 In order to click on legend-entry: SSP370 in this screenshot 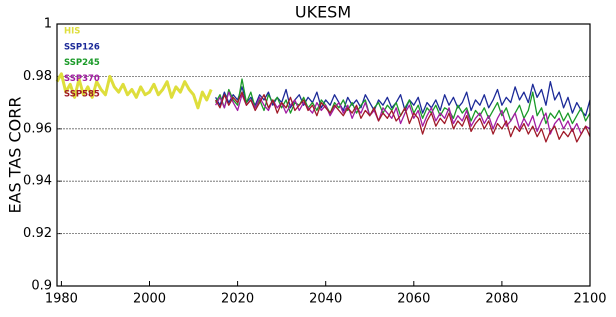, I will do `click(82, 79)`.